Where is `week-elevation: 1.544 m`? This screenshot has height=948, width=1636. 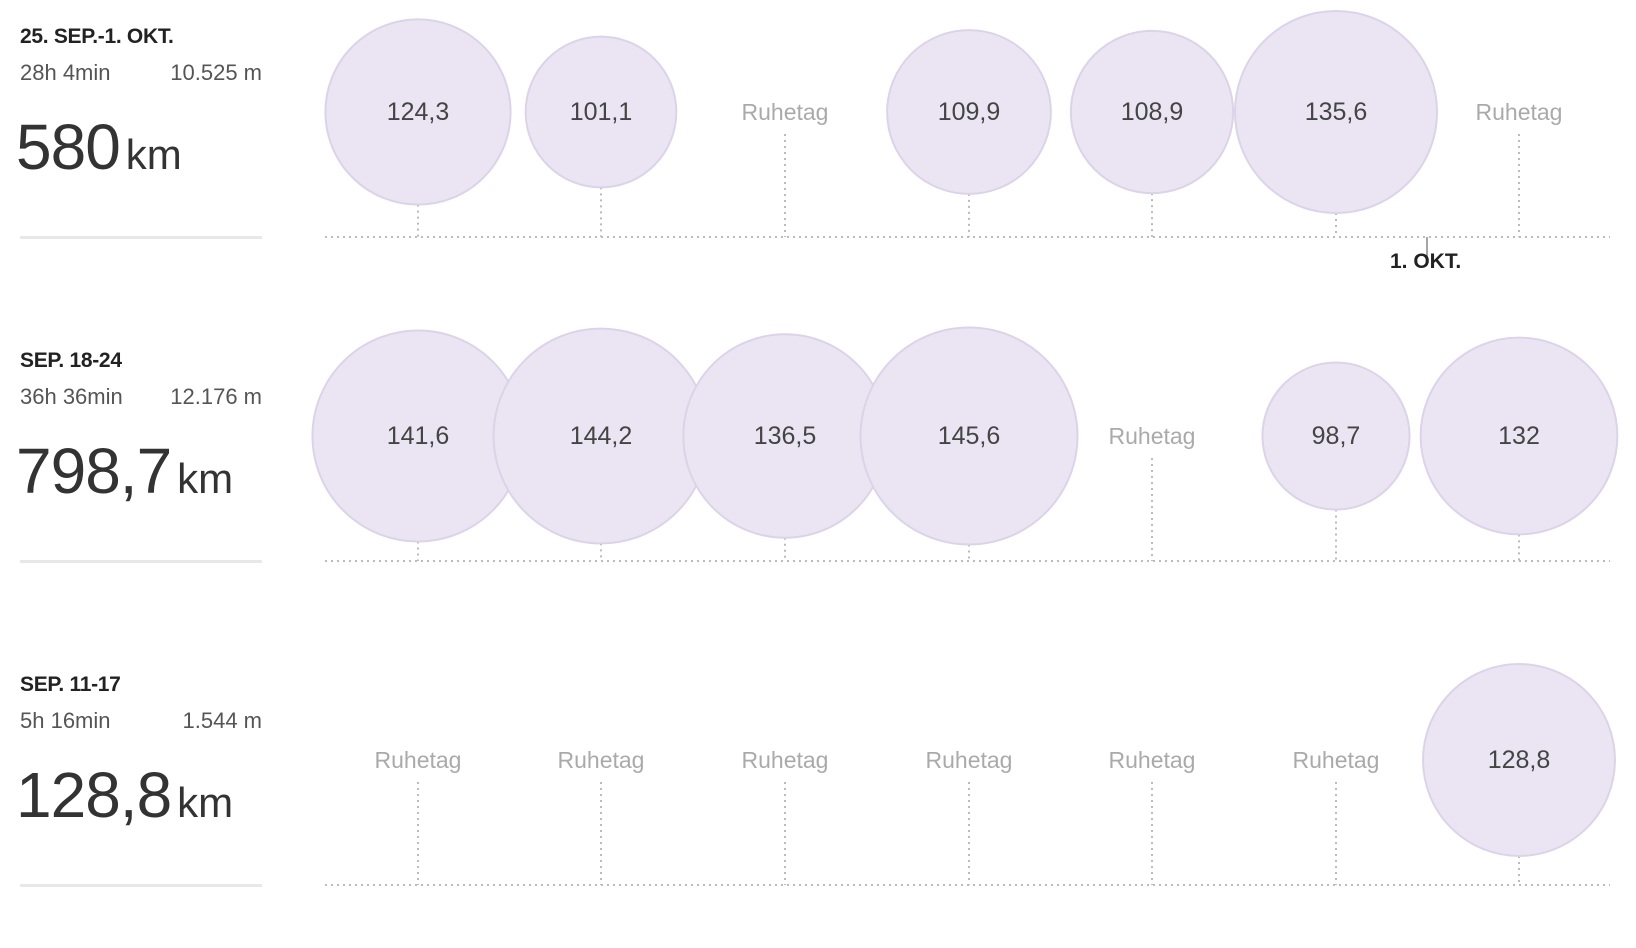 week-elevation: 1.544 m is located at coordinates (222, 720).